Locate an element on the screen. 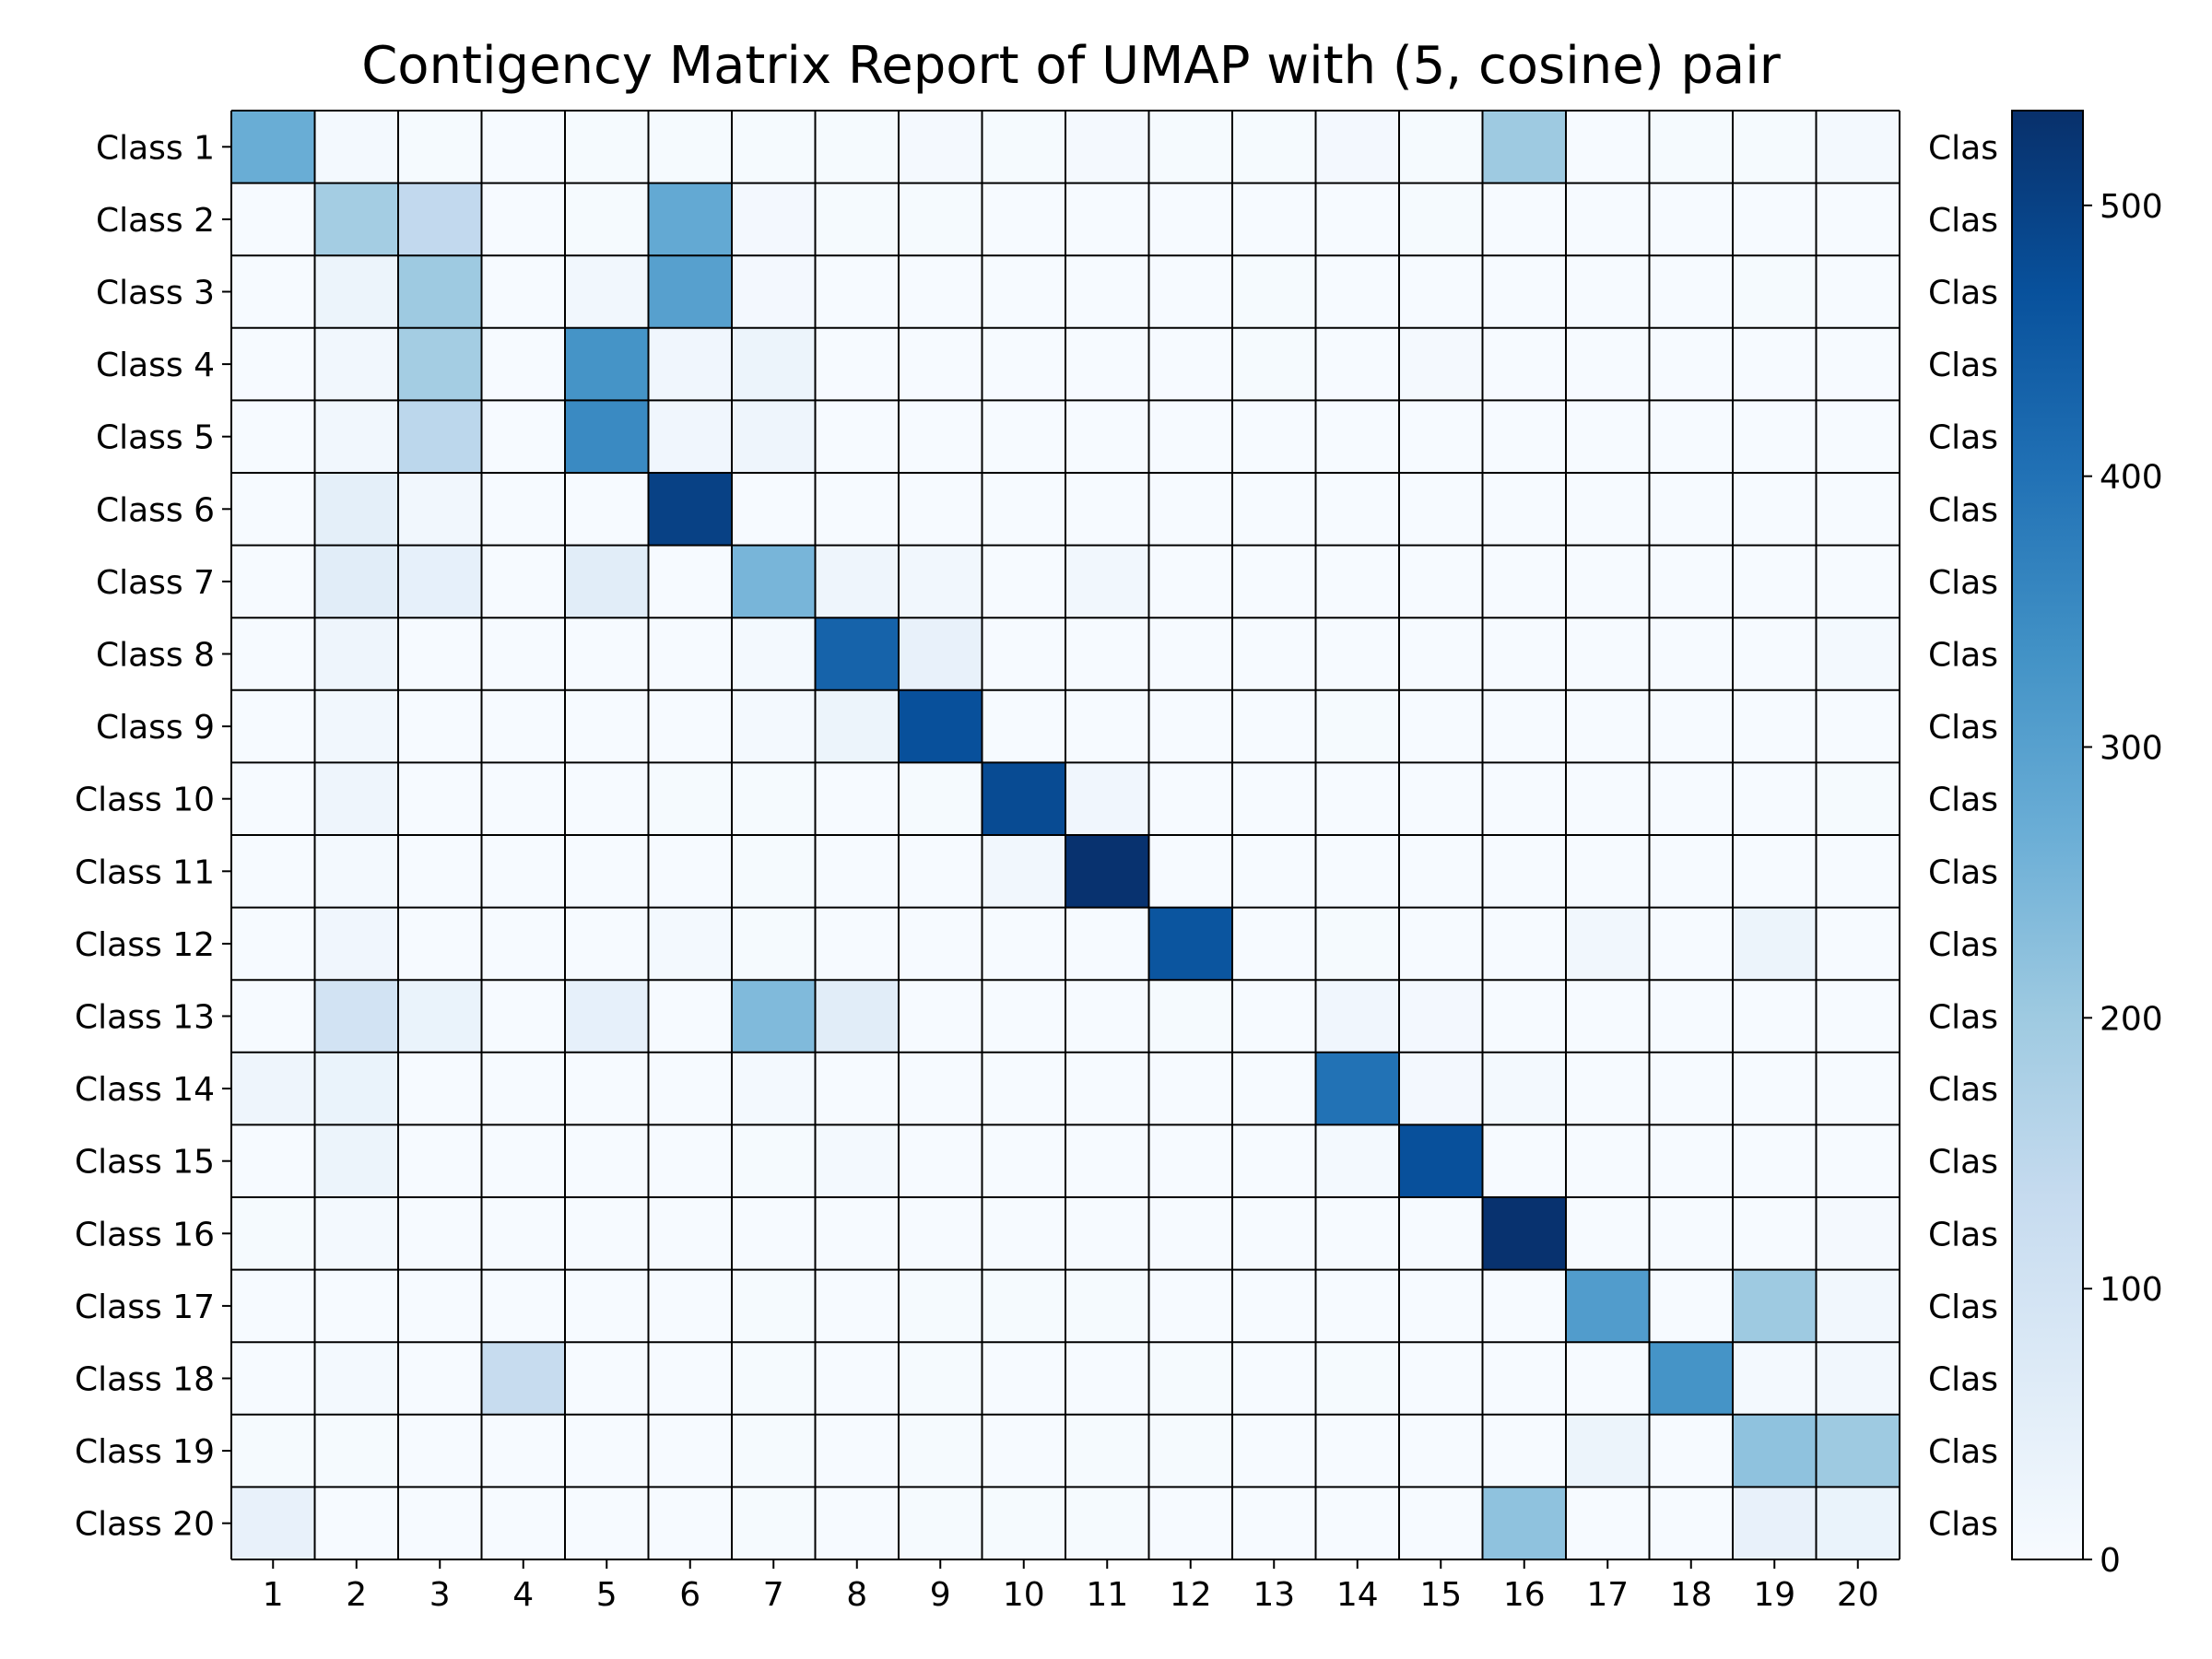 The height and width of the screenshot is (1659, 2212). column-label: 20 is located at coordinates (1858, 1595).